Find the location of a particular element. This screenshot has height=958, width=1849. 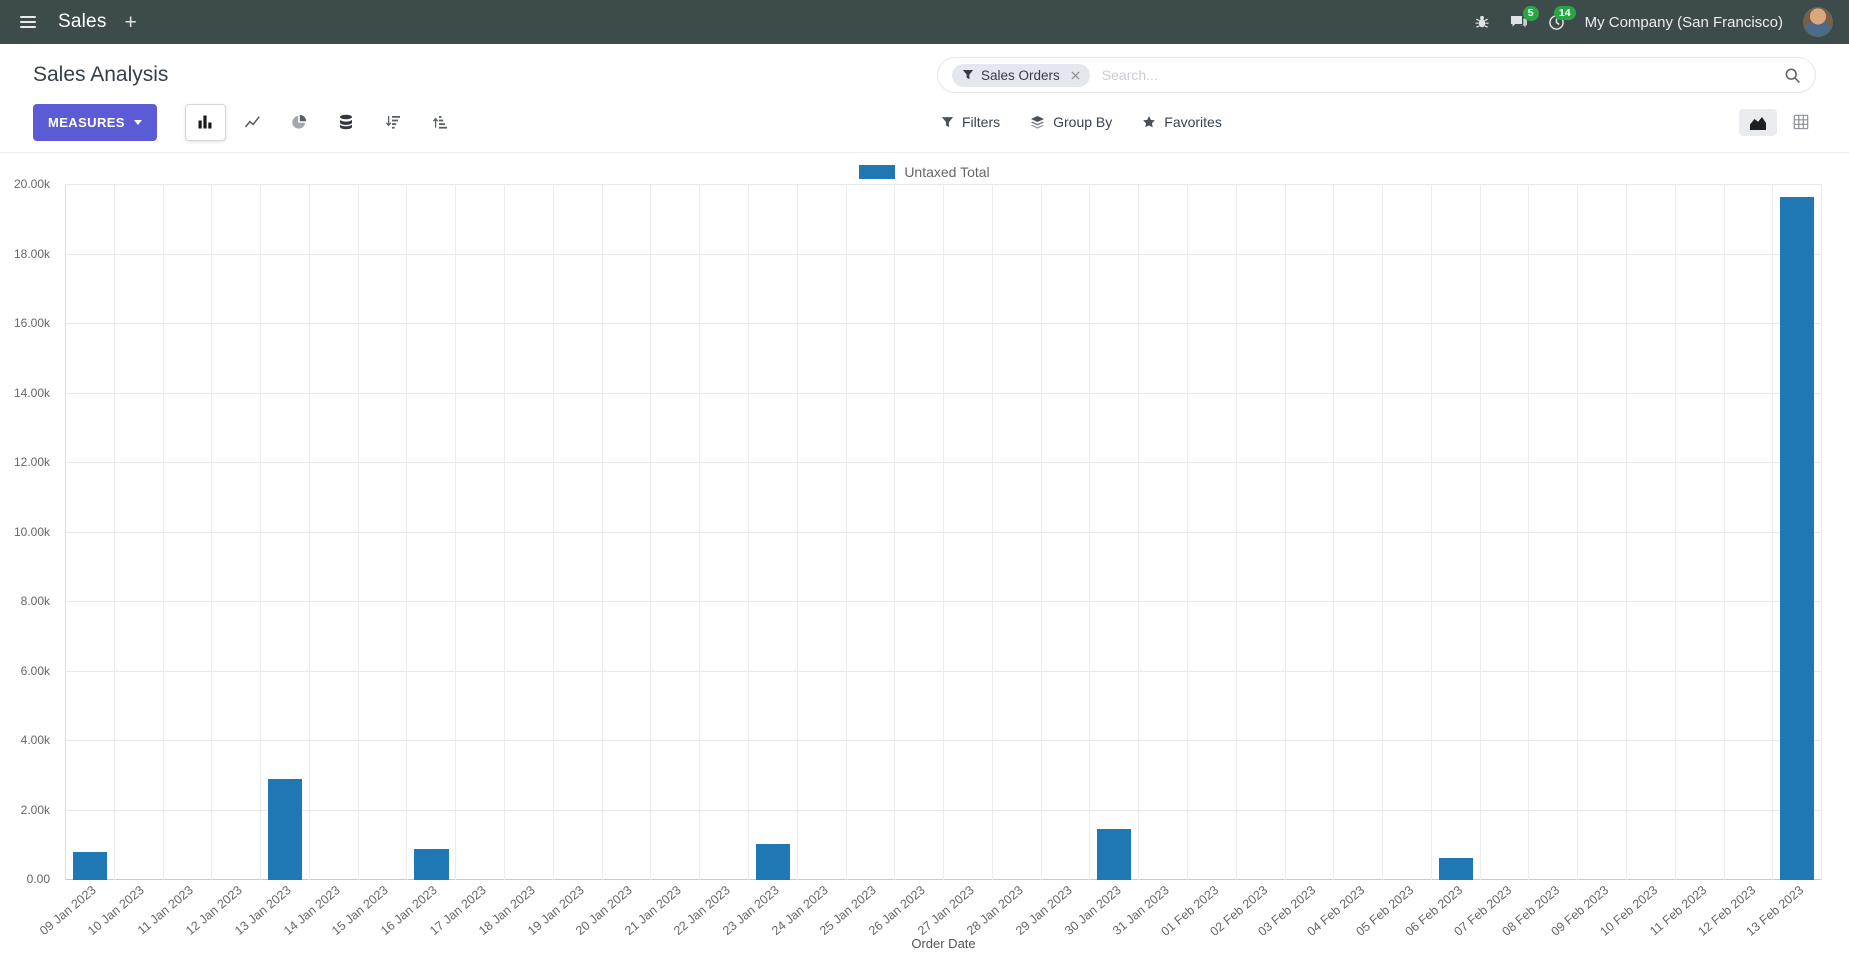

pie-chart-button is located at coordinates (299, 122).